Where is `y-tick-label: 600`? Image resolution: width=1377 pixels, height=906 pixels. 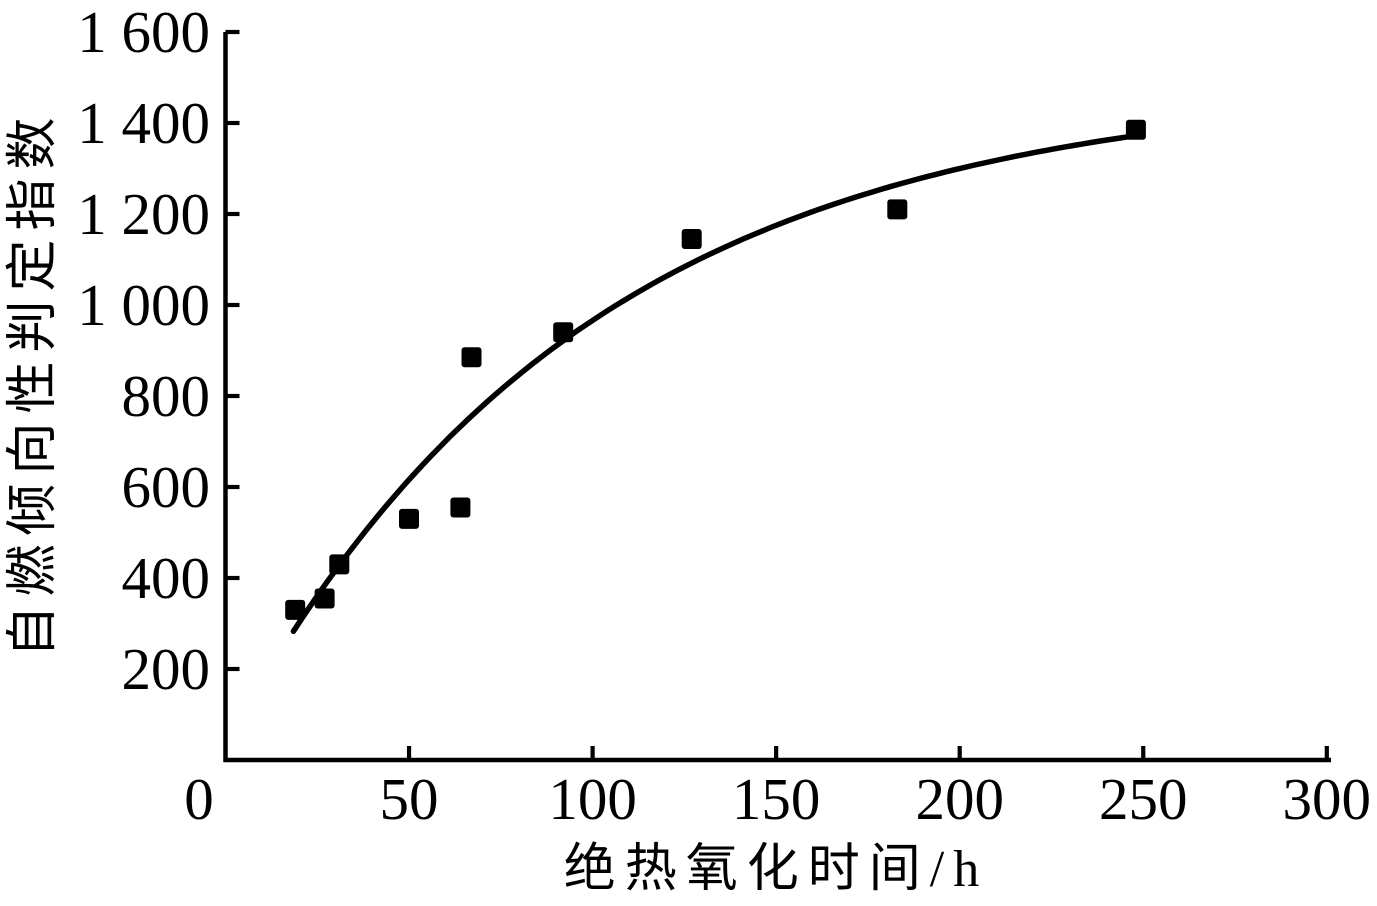 y-tick-label: 600 is located at coordinates (166, 487).